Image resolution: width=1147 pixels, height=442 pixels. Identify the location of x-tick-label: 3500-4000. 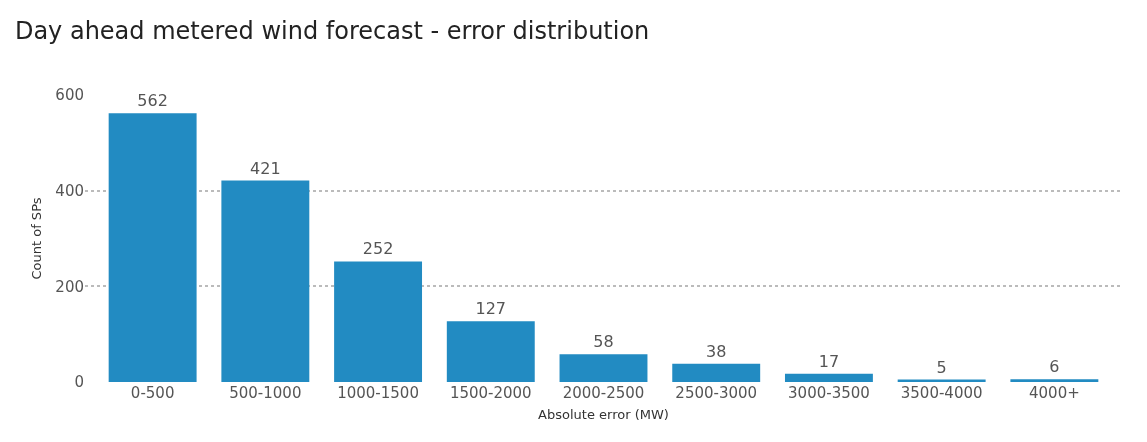
(941, 393).